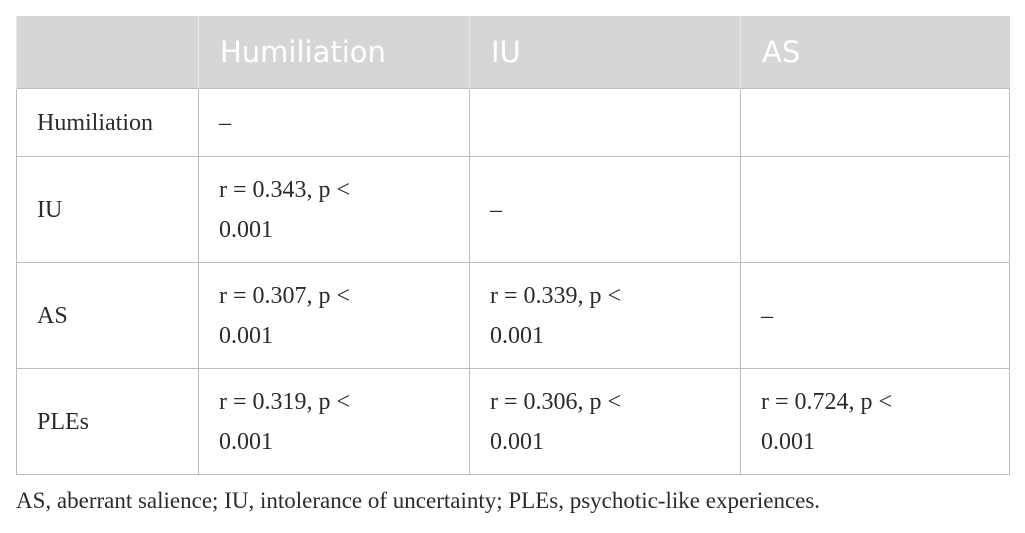 This screenshot has height=533, width=1025. I want to click on header-cell: AS, so click(875, 52).